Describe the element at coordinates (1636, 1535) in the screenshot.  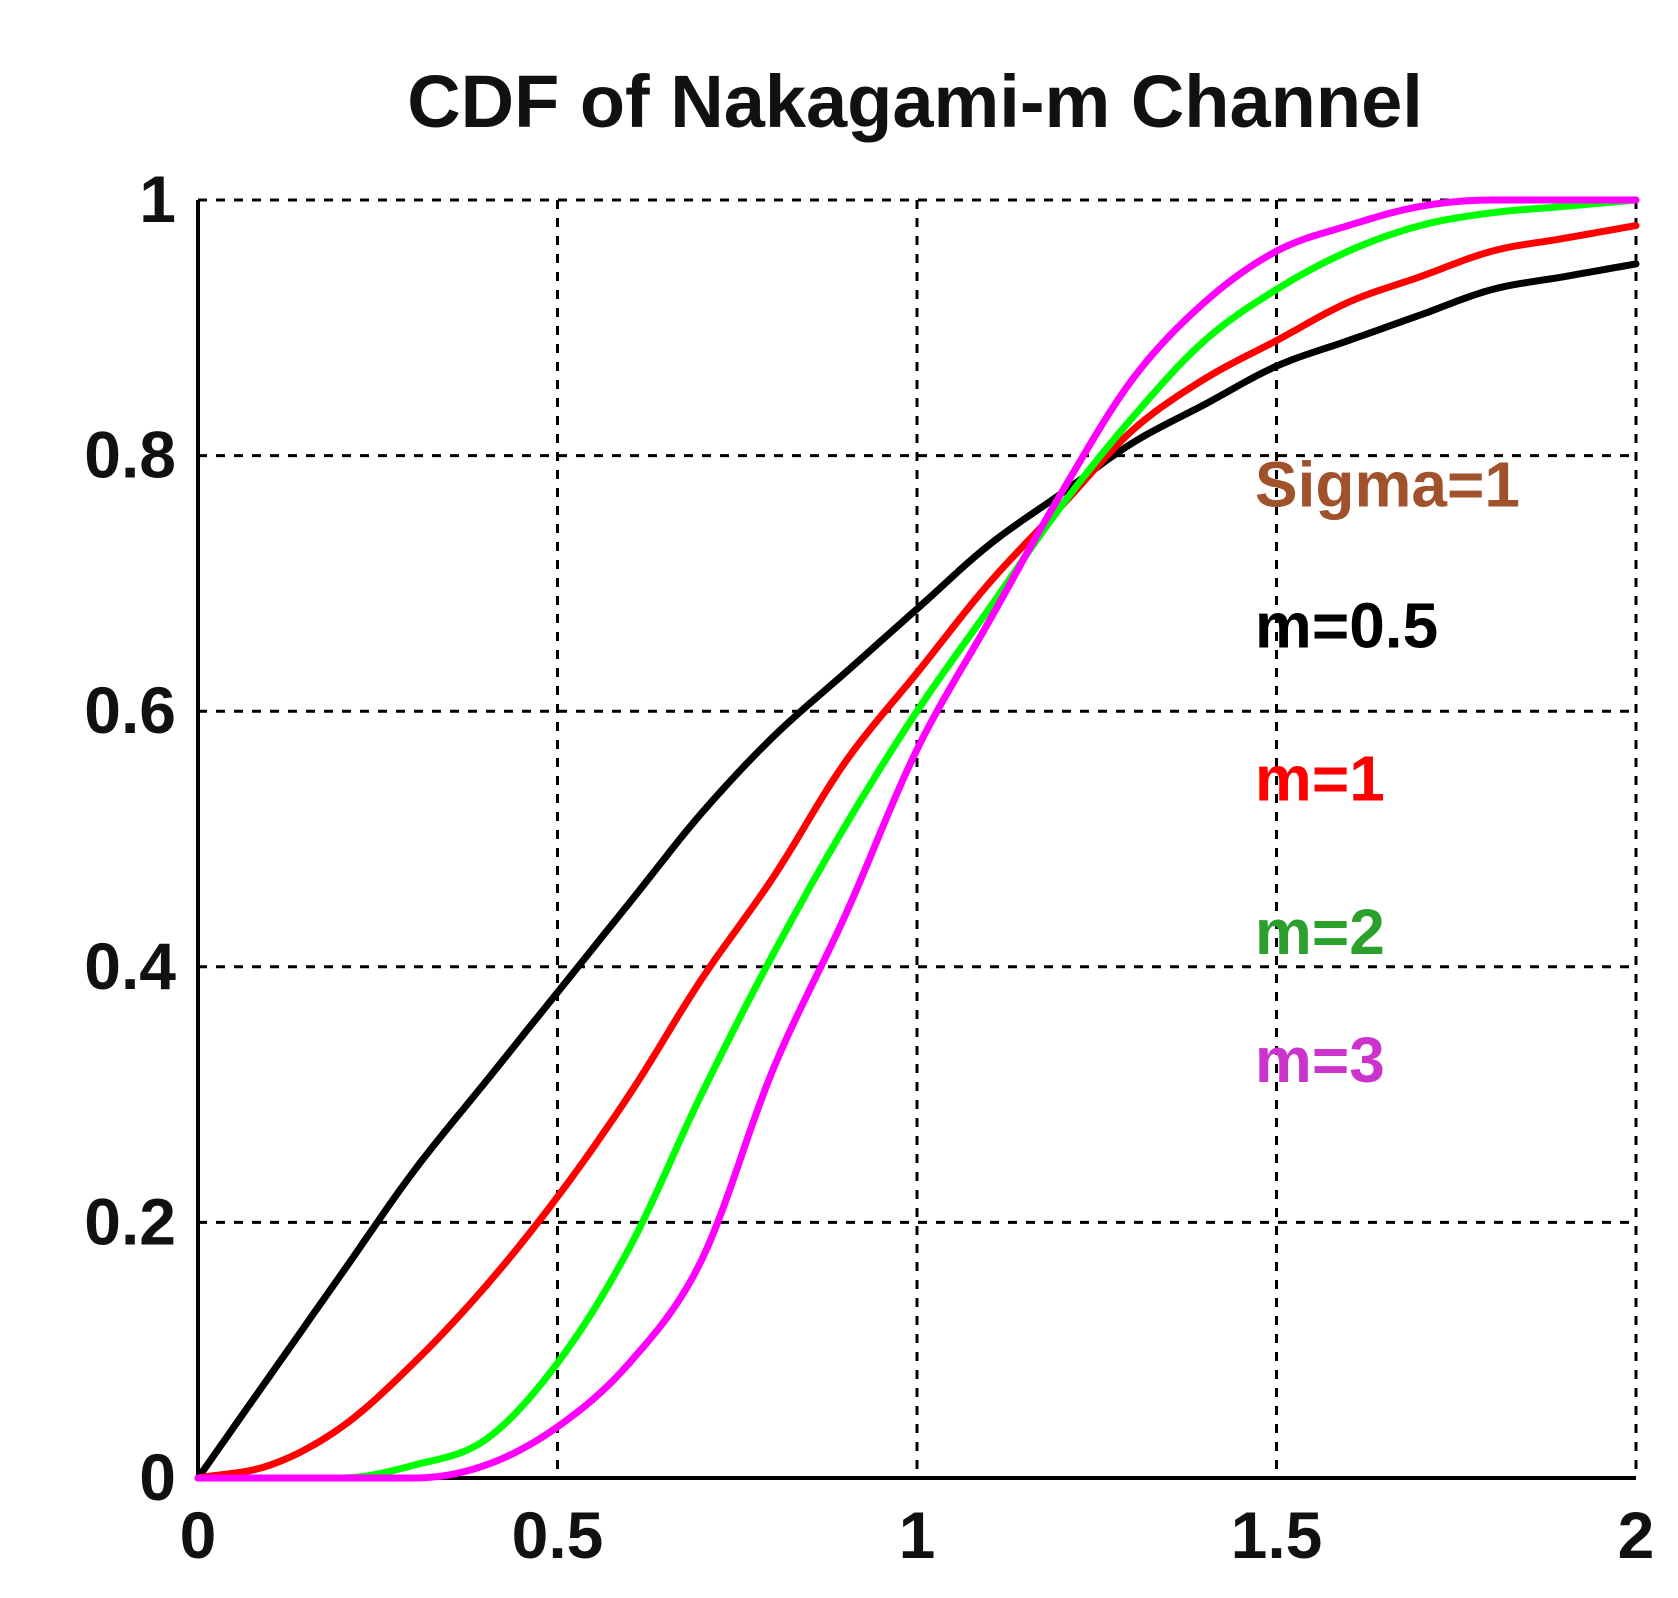
I see `x-tick-label: 2` at that location.